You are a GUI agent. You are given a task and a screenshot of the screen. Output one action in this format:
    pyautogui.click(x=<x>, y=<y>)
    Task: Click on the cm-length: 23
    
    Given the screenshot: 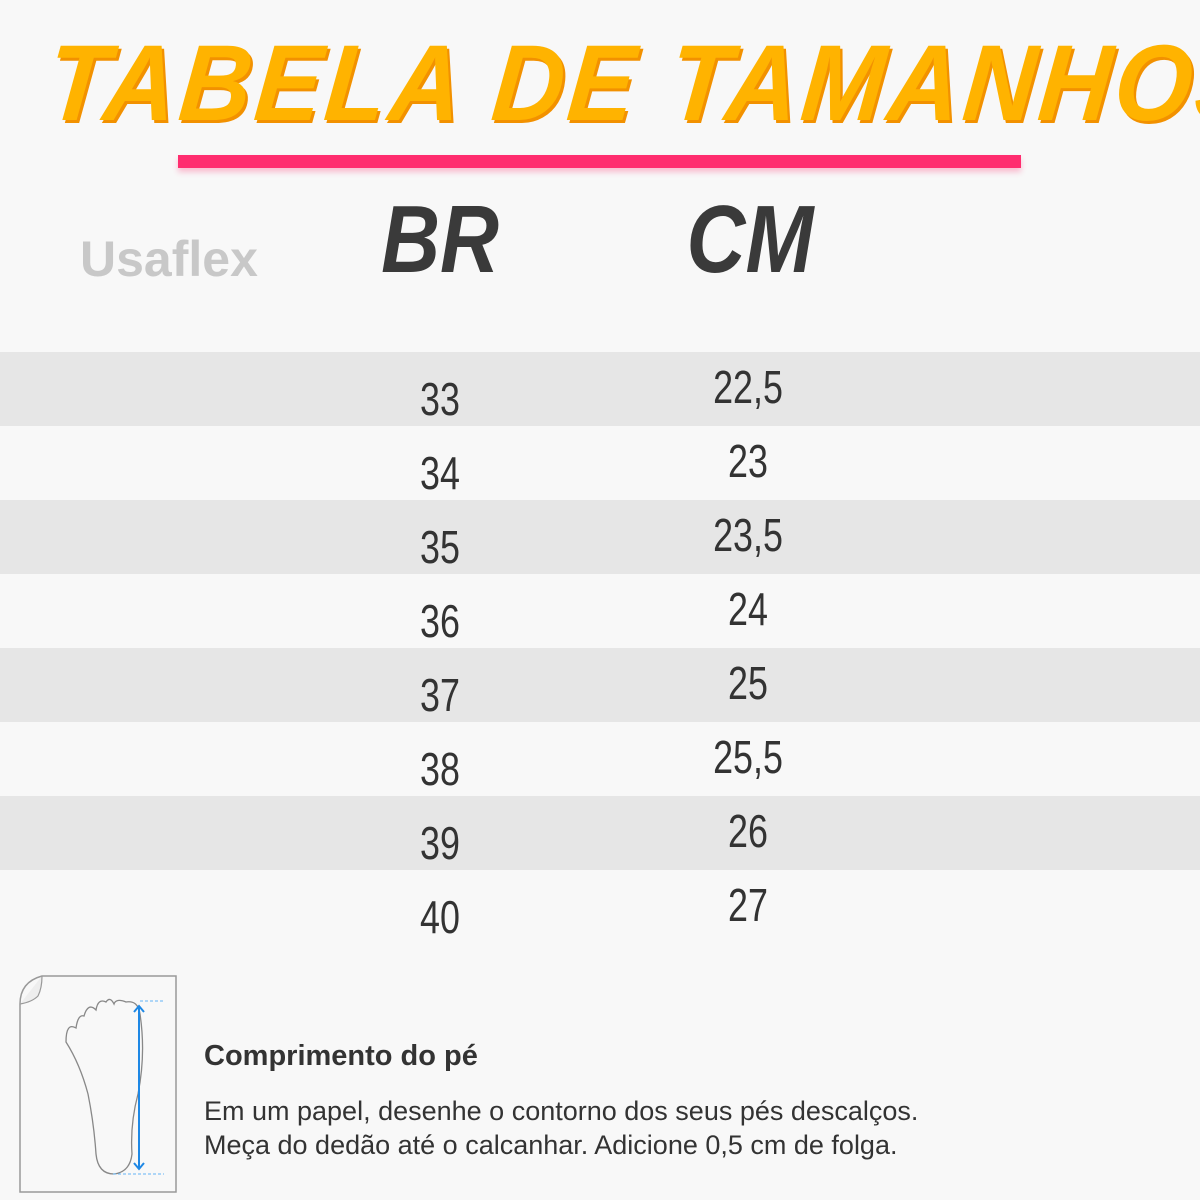 What is the action you would take?
    pyautogui.click(x=748, y=461)
    